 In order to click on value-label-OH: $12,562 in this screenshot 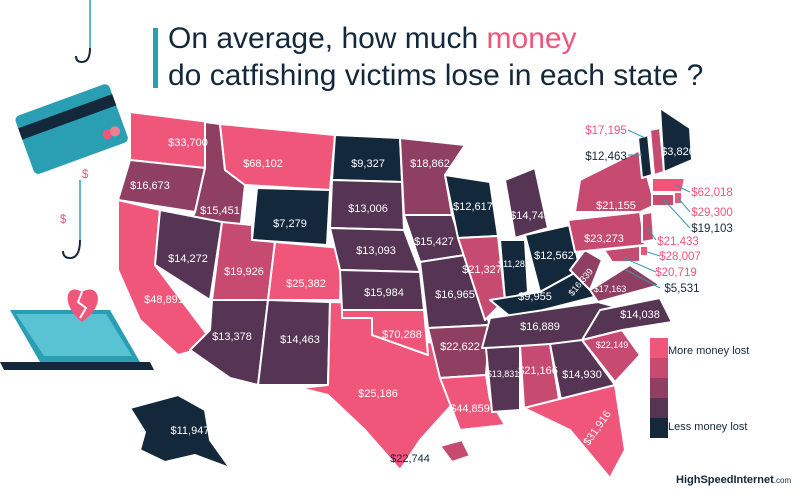, I will do `click(554, 256)`.